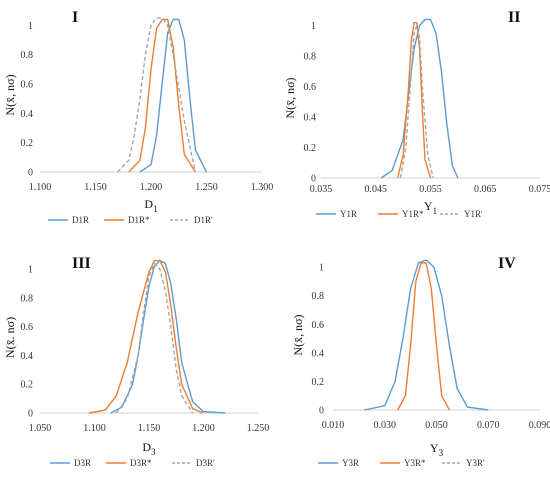  Describe the element at coordinates (154, 338) in the screenshot. I see `series-line-D3R-prime` at that location.